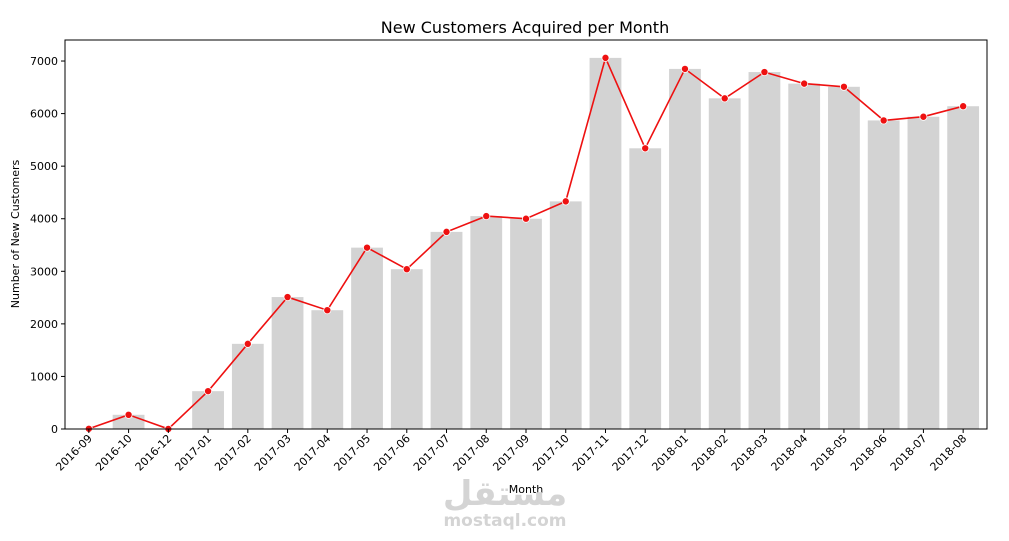 This screenshot has height=541, width=1009. Describe the element at coordinates (525, 27) in the screenshot. I see `chart-title: New Customers Acquired per Month` at that location.